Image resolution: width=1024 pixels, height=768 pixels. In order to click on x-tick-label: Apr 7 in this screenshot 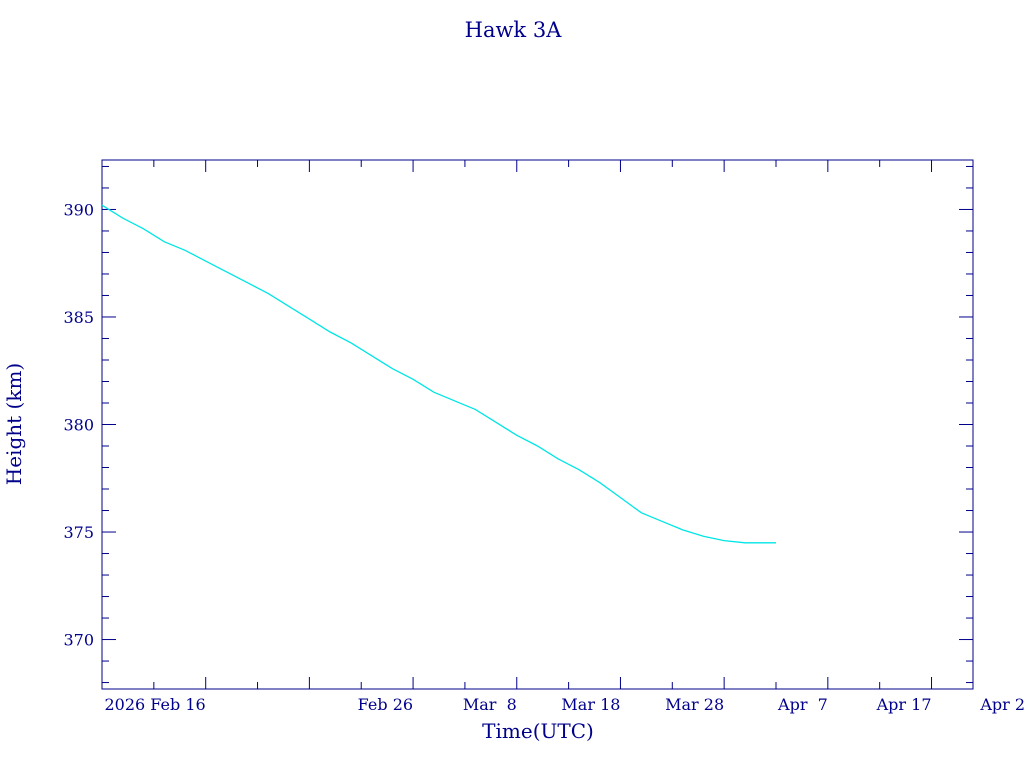, I will do `click(802, 704)`.